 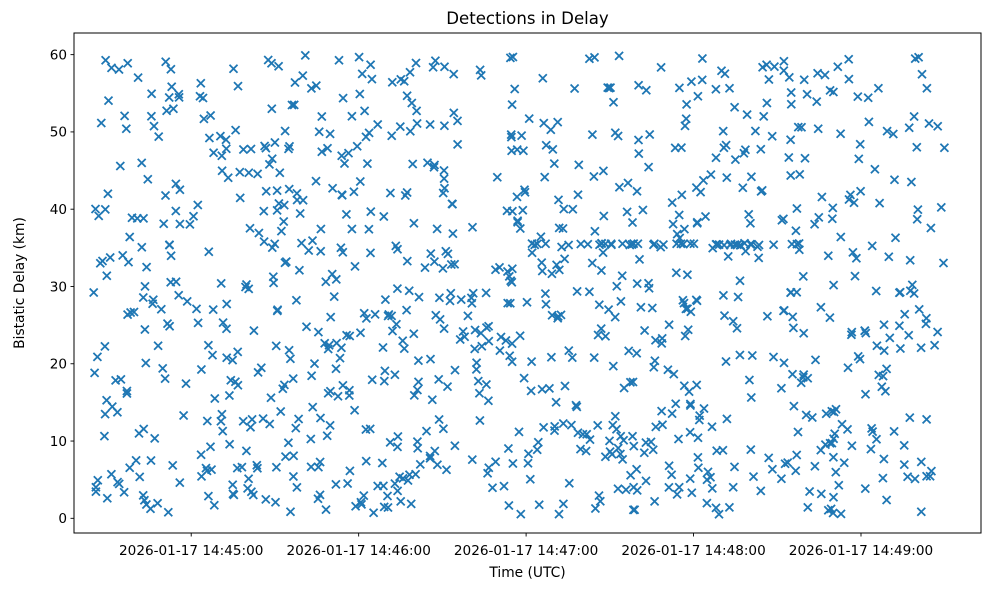 I want to click on x-tick-label: 2026-01-17 14:45:00, so click(x=191, y=551).